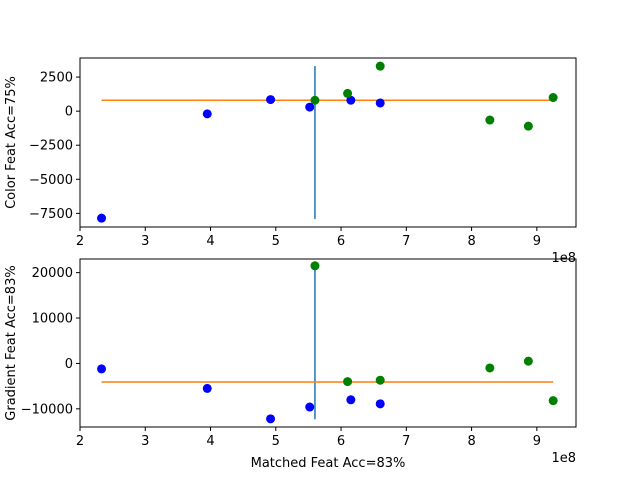 Image resolution: width=640 pixels, height=480 pixels. I want to click on y-tick-label: 10000, so click(52, 319).